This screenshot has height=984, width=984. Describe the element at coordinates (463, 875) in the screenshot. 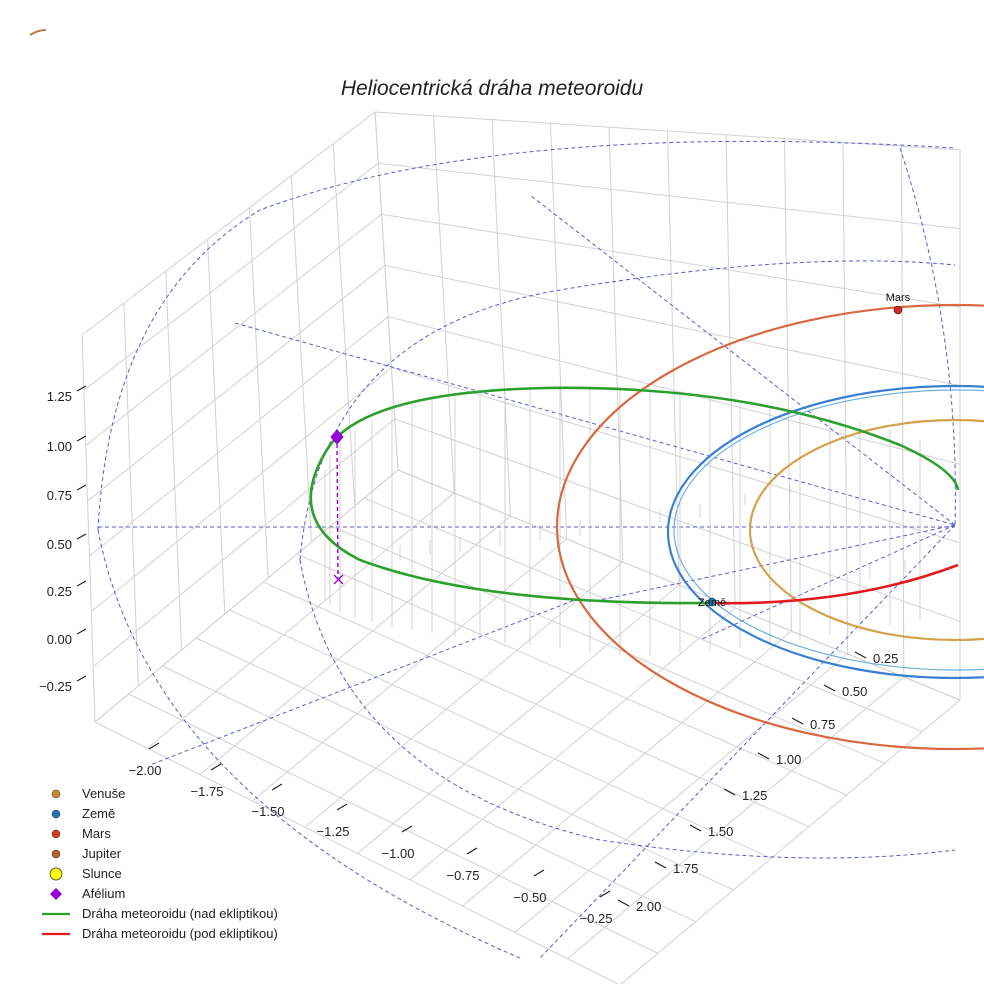

I see `x-tick-label: −0.75` at that location.